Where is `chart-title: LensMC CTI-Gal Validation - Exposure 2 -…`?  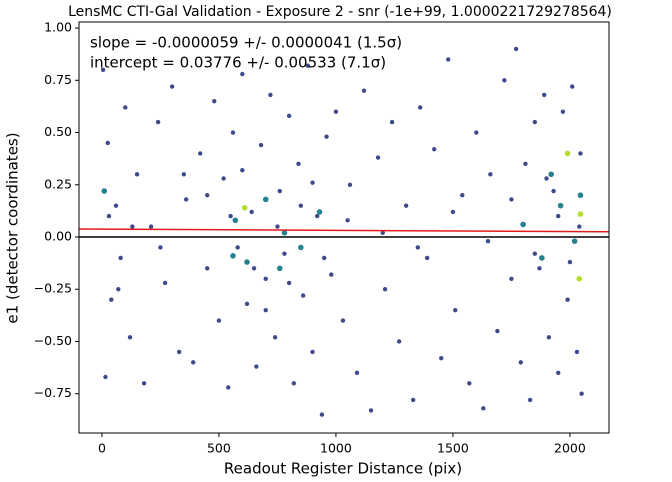
chart-title: LensMC CTI-Gal Validation - Exposure 2 -… is located at coordinates (340, 12).